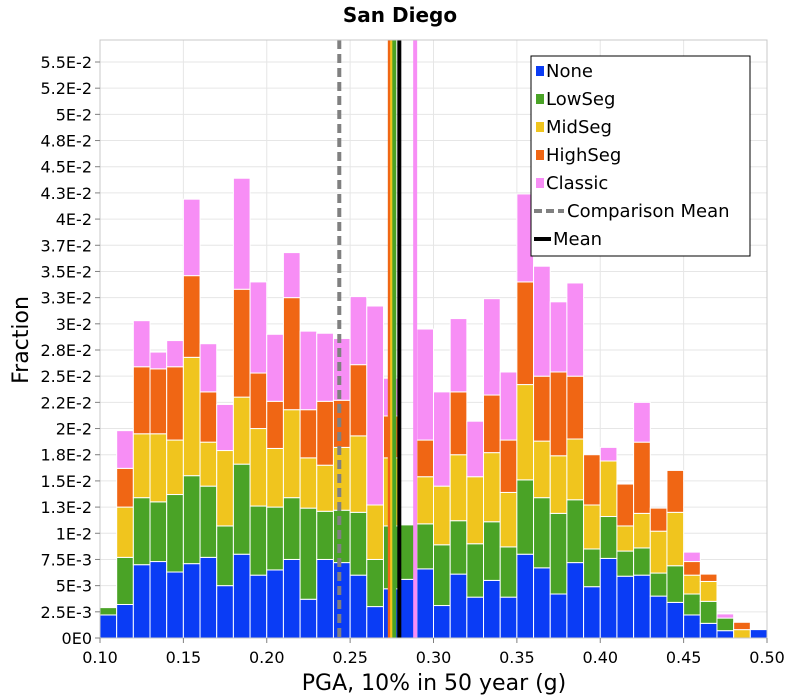 Image resolution: width=800 pixels, height=700 pixels. Describe the element at coordinates (433, 652) in the screenshot. I see `x-axis-ticks: 0.10 0.15 0.20 0.25 0.30 0.35 0.40 0.45 0.50` at that location.